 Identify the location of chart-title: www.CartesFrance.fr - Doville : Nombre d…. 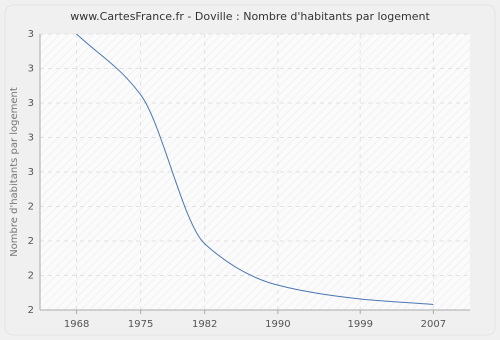
(250, 16).